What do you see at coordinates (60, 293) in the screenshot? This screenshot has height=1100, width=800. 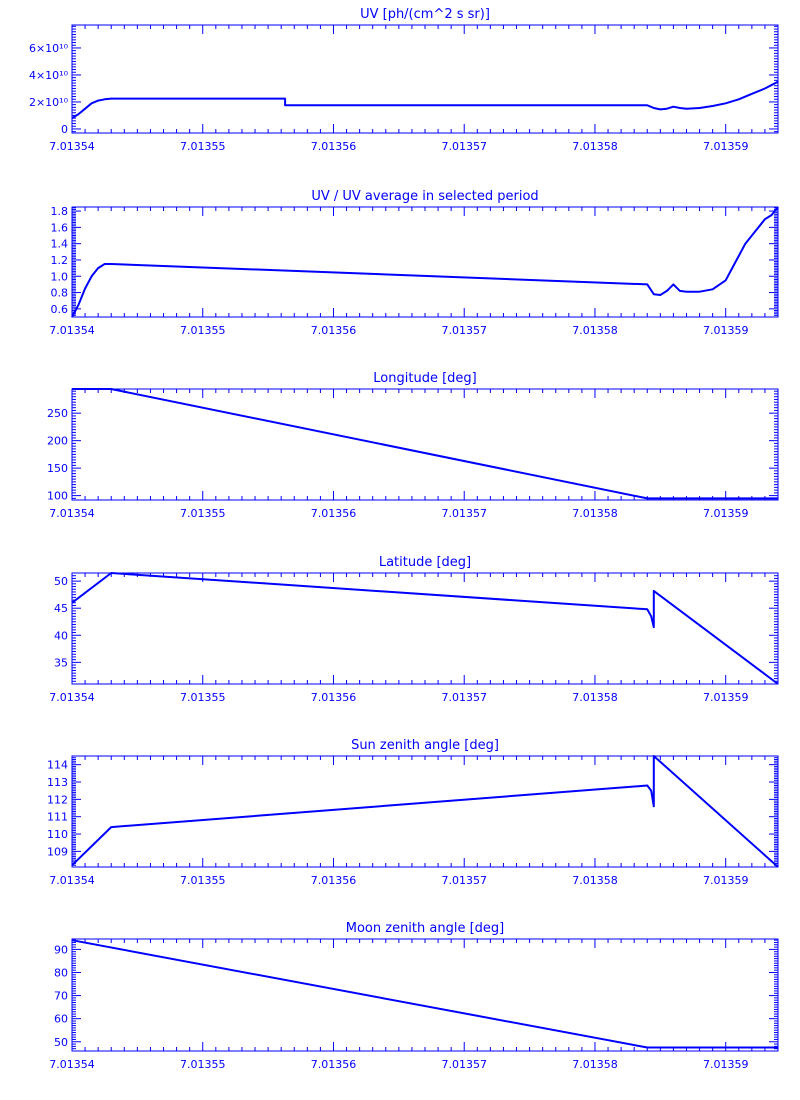 I see `y-tick-label: 0.8` at bounding box center [60, 293].